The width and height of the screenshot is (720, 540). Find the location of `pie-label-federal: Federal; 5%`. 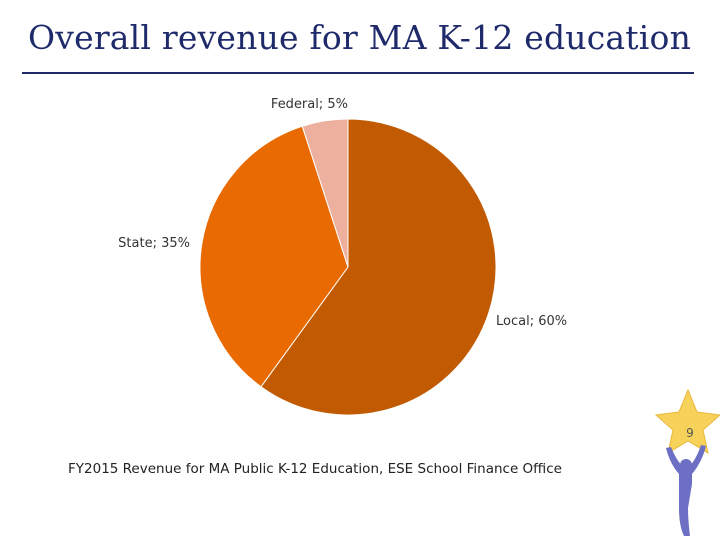

pie-label-federal: Federal; 5% is located at coordinates (309, 104).